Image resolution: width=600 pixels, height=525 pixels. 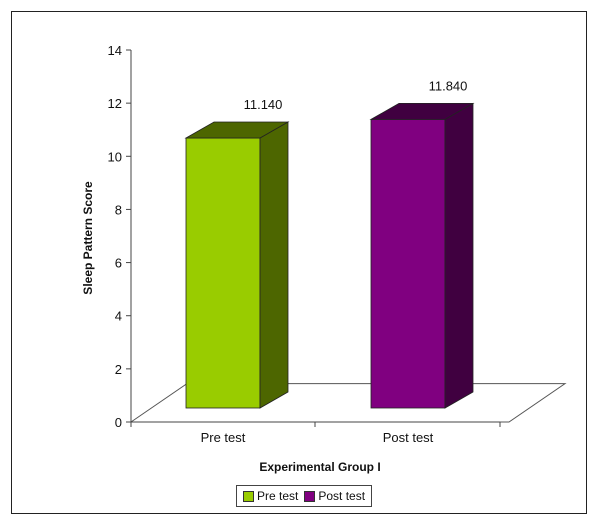 I want to click on bar-pre-test, so click(x=237, y=265).